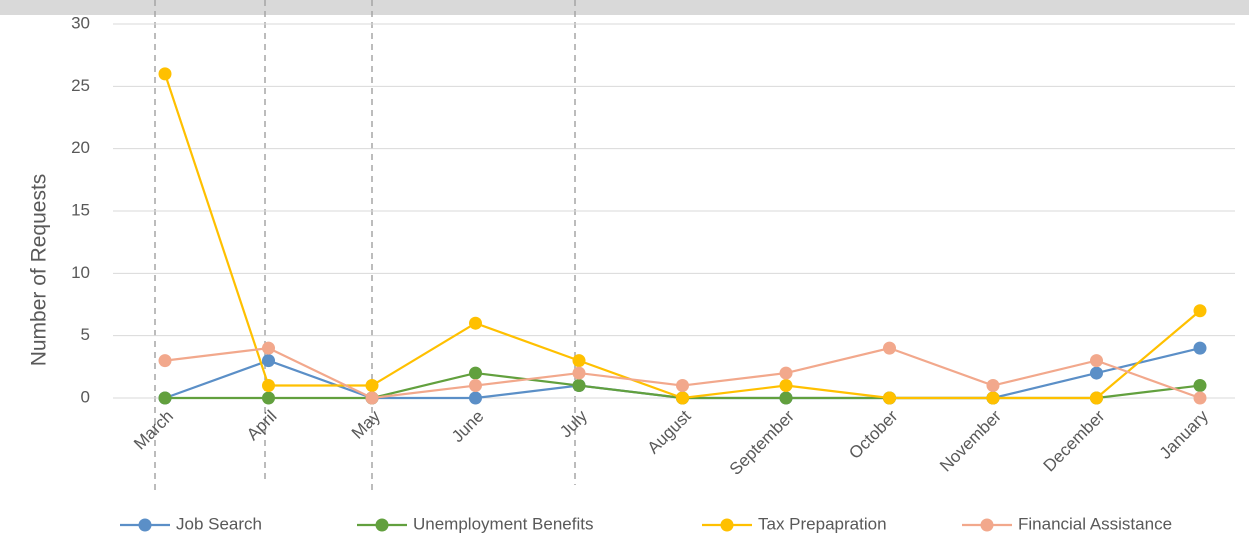  Describe the element at coordinates (80, 209) in the screenshot. I see `y-tick-label: 15` at that location.